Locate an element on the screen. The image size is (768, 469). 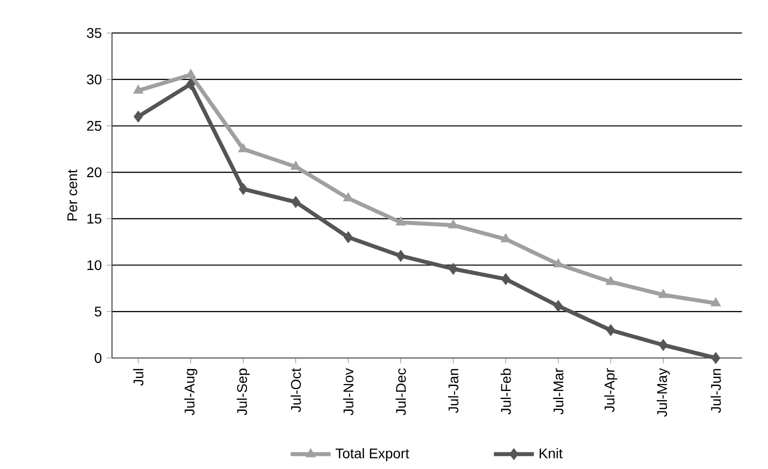
x-tick-label: Jul-Aug is located at coordinates (191, 392).